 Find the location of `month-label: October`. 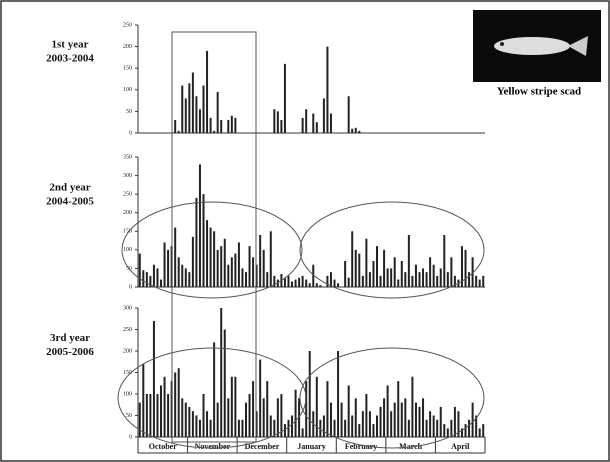

month-label: October is located at coordinates (163, 446).